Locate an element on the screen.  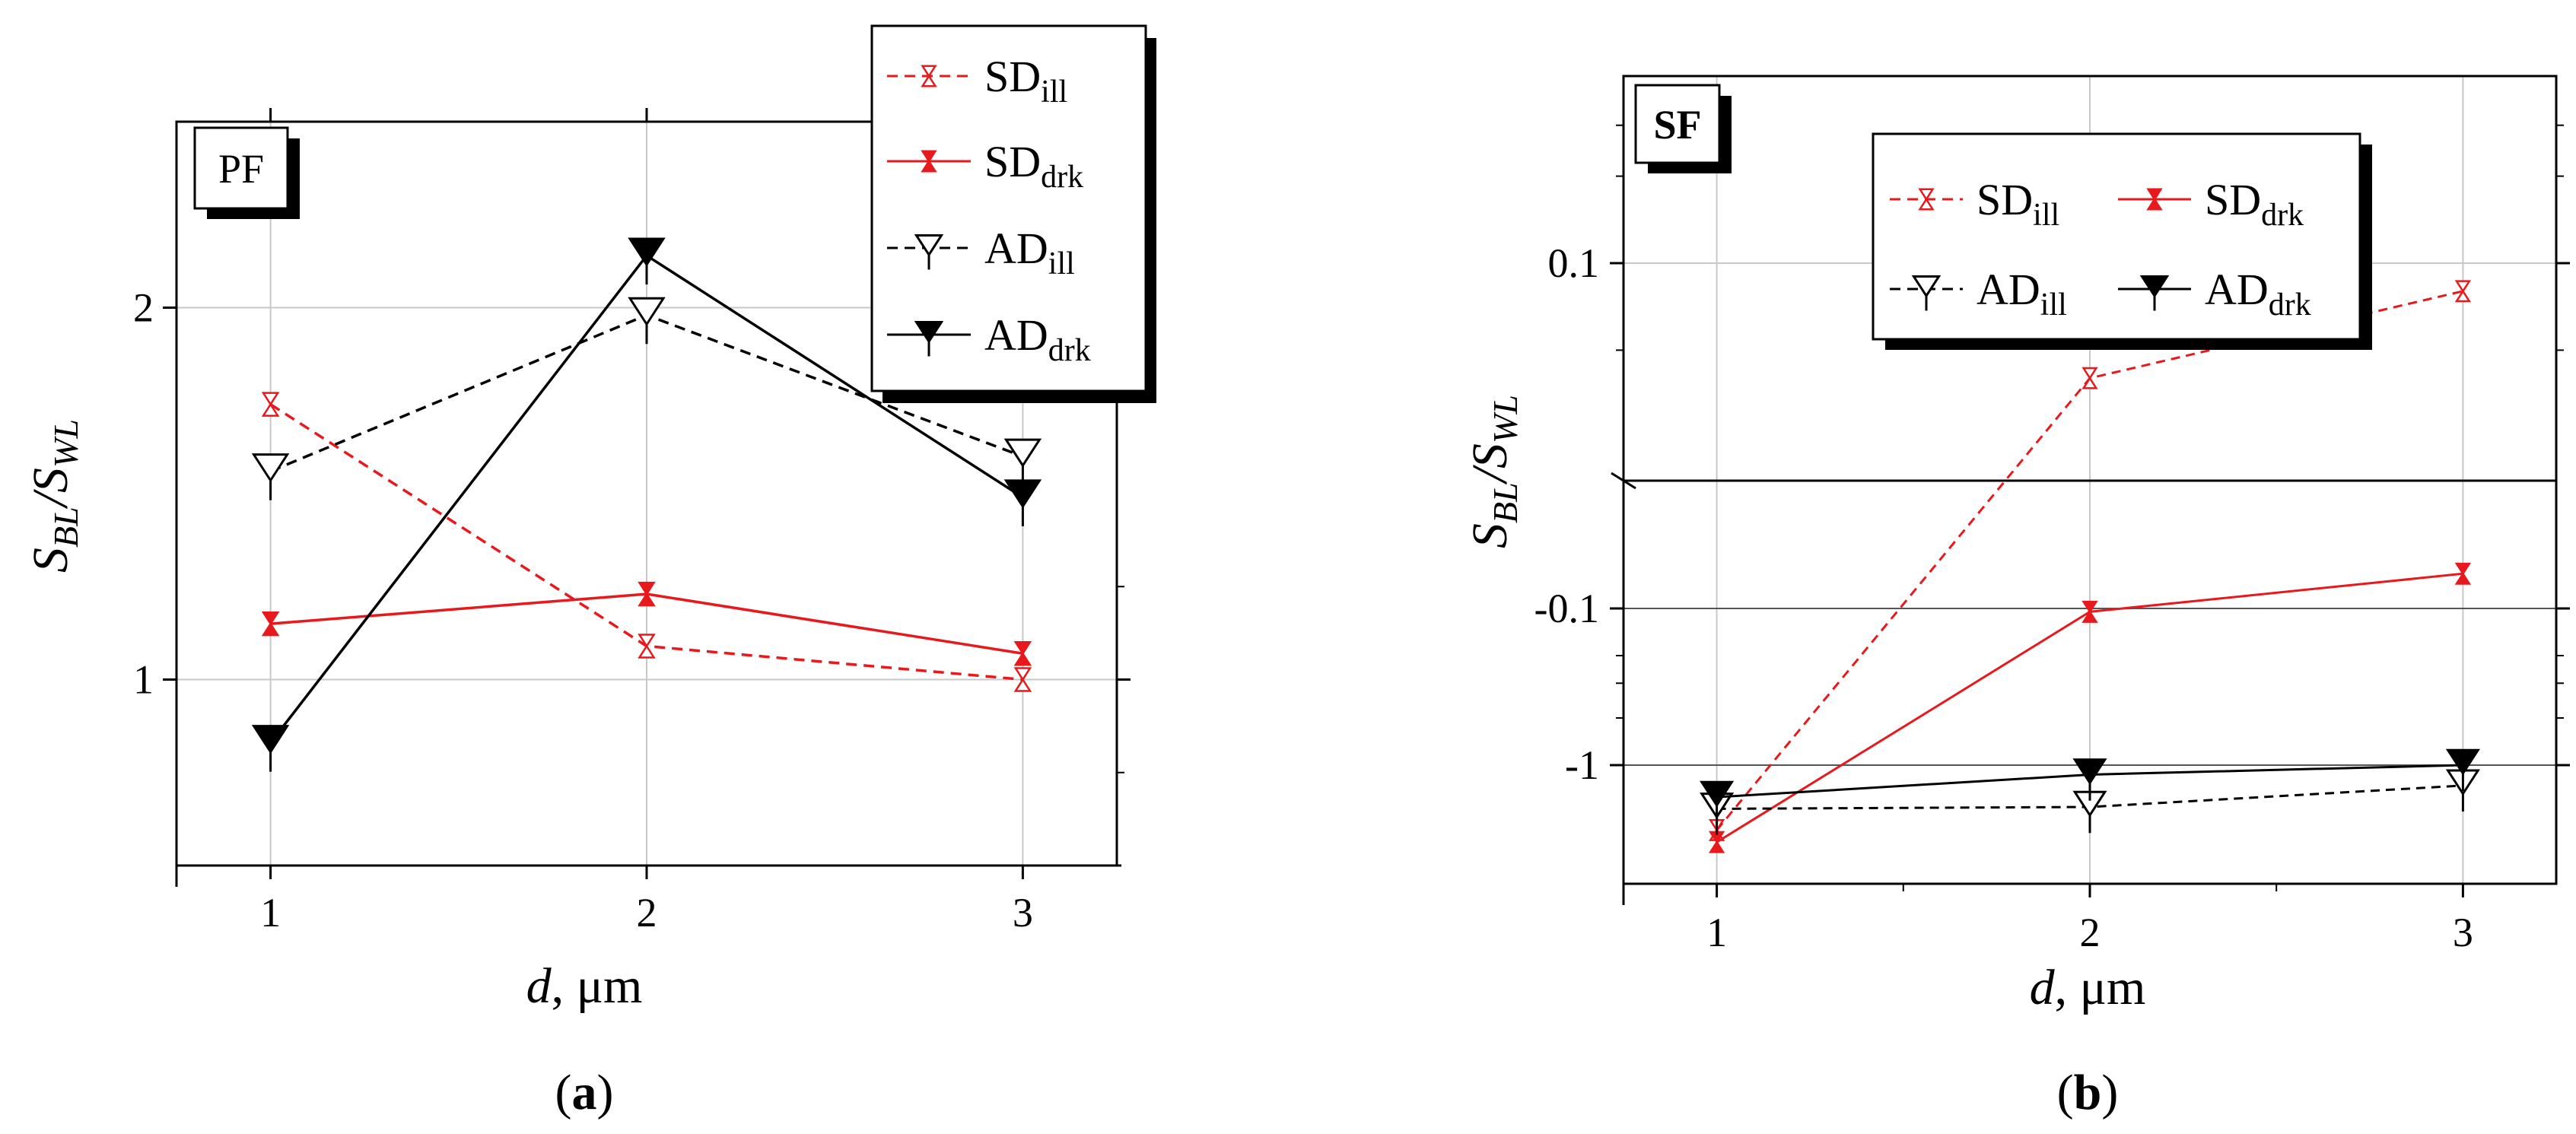
panel-b-y-tick-label-2: -1 is located at coordinates (1582, 765).